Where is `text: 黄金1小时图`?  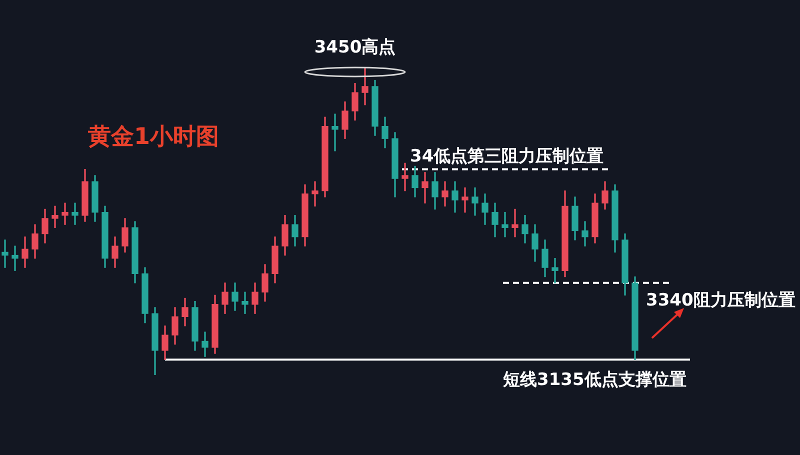 text: 黄金1小时图 is located at coordinates (153, 137).